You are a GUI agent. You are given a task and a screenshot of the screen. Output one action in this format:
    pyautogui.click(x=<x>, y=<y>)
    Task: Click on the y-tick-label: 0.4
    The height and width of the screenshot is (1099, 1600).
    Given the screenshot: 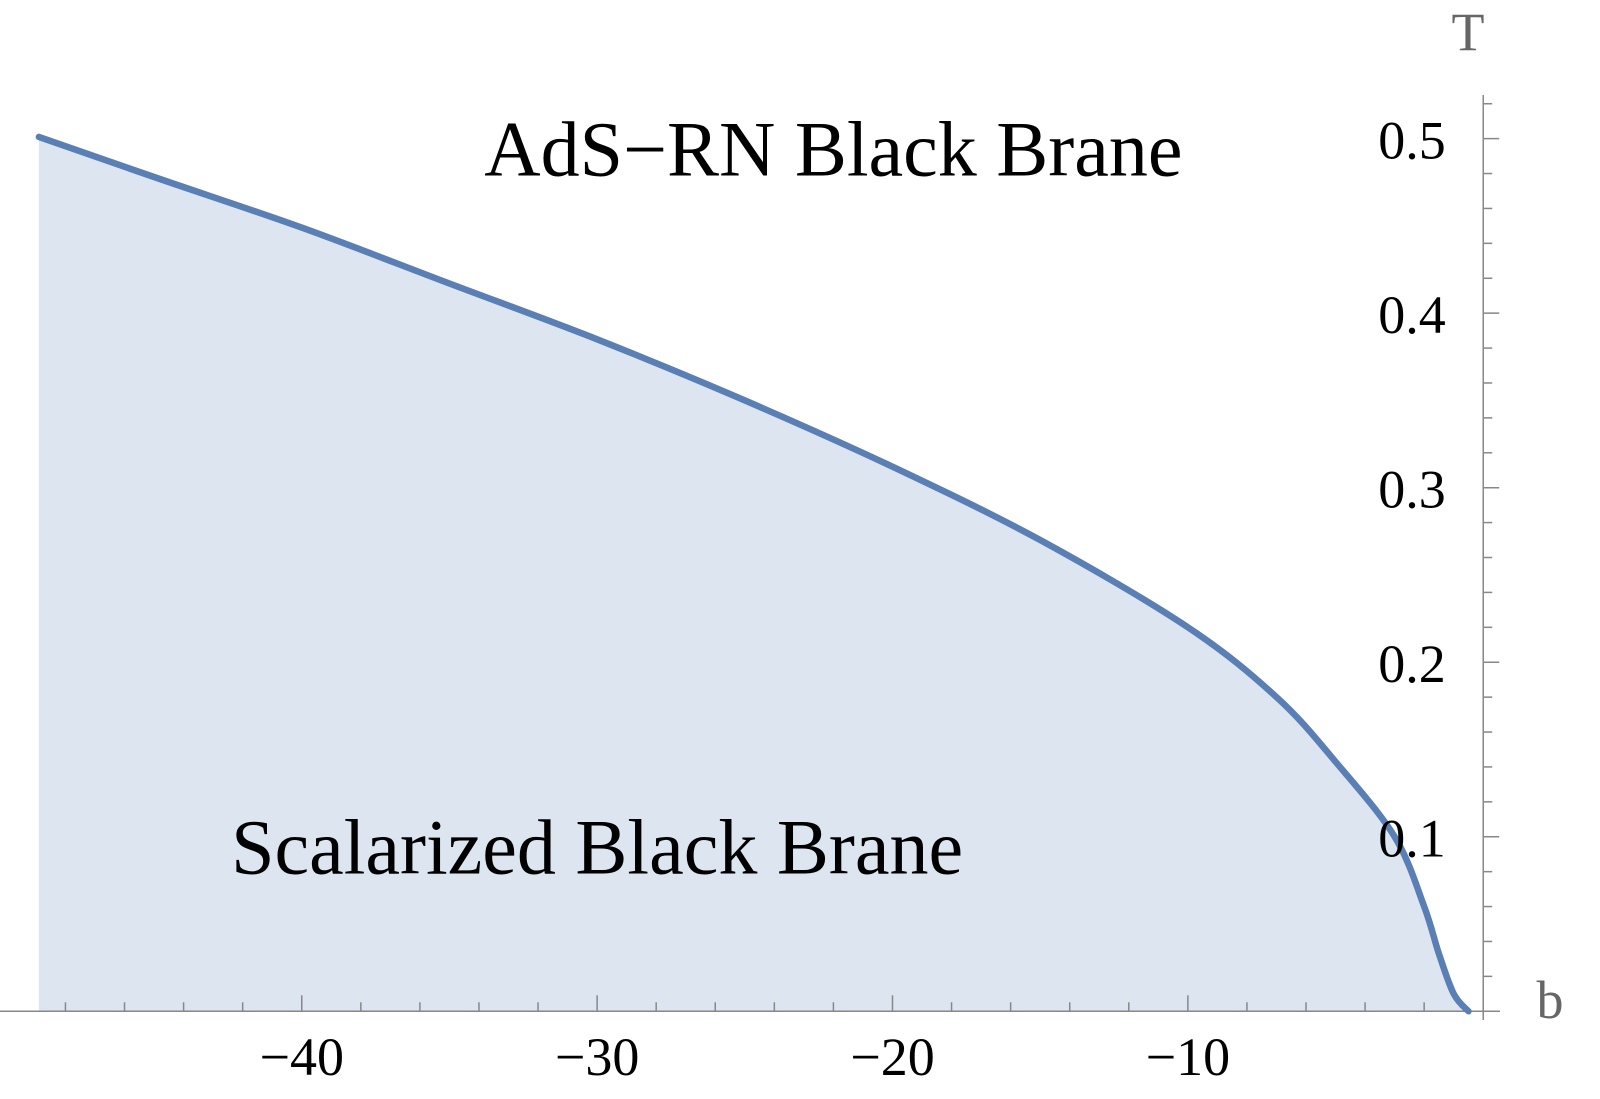 What is the action you would take?
    pyautogui.click(x=1412, y=315)
    